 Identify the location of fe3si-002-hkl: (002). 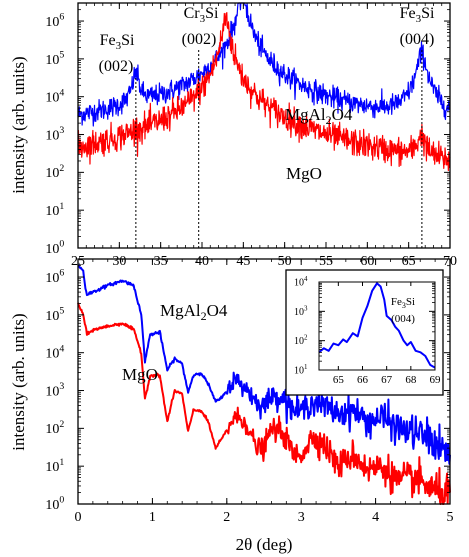
(116, 66).